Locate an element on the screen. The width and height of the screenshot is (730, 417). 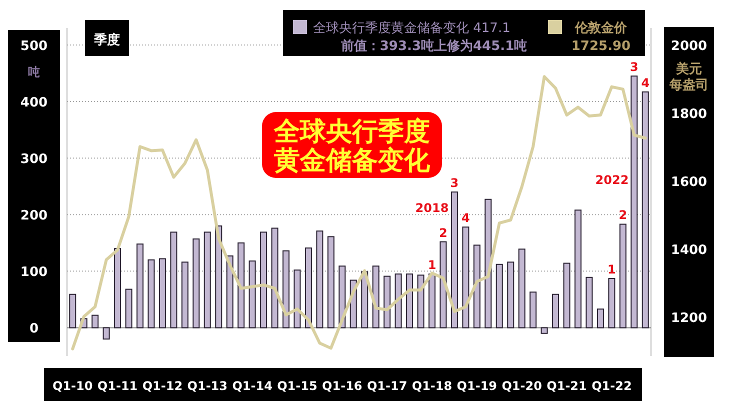
y-tick-label: 400 is located at coordinates (34, 103).